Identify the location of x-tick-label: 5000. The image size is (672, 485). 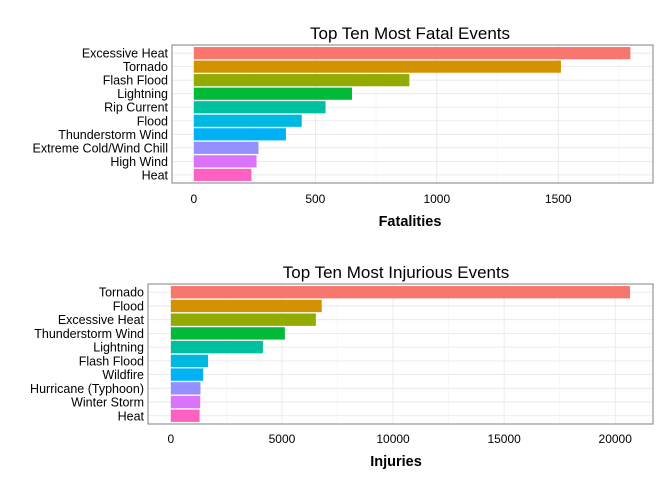
(282, 439).